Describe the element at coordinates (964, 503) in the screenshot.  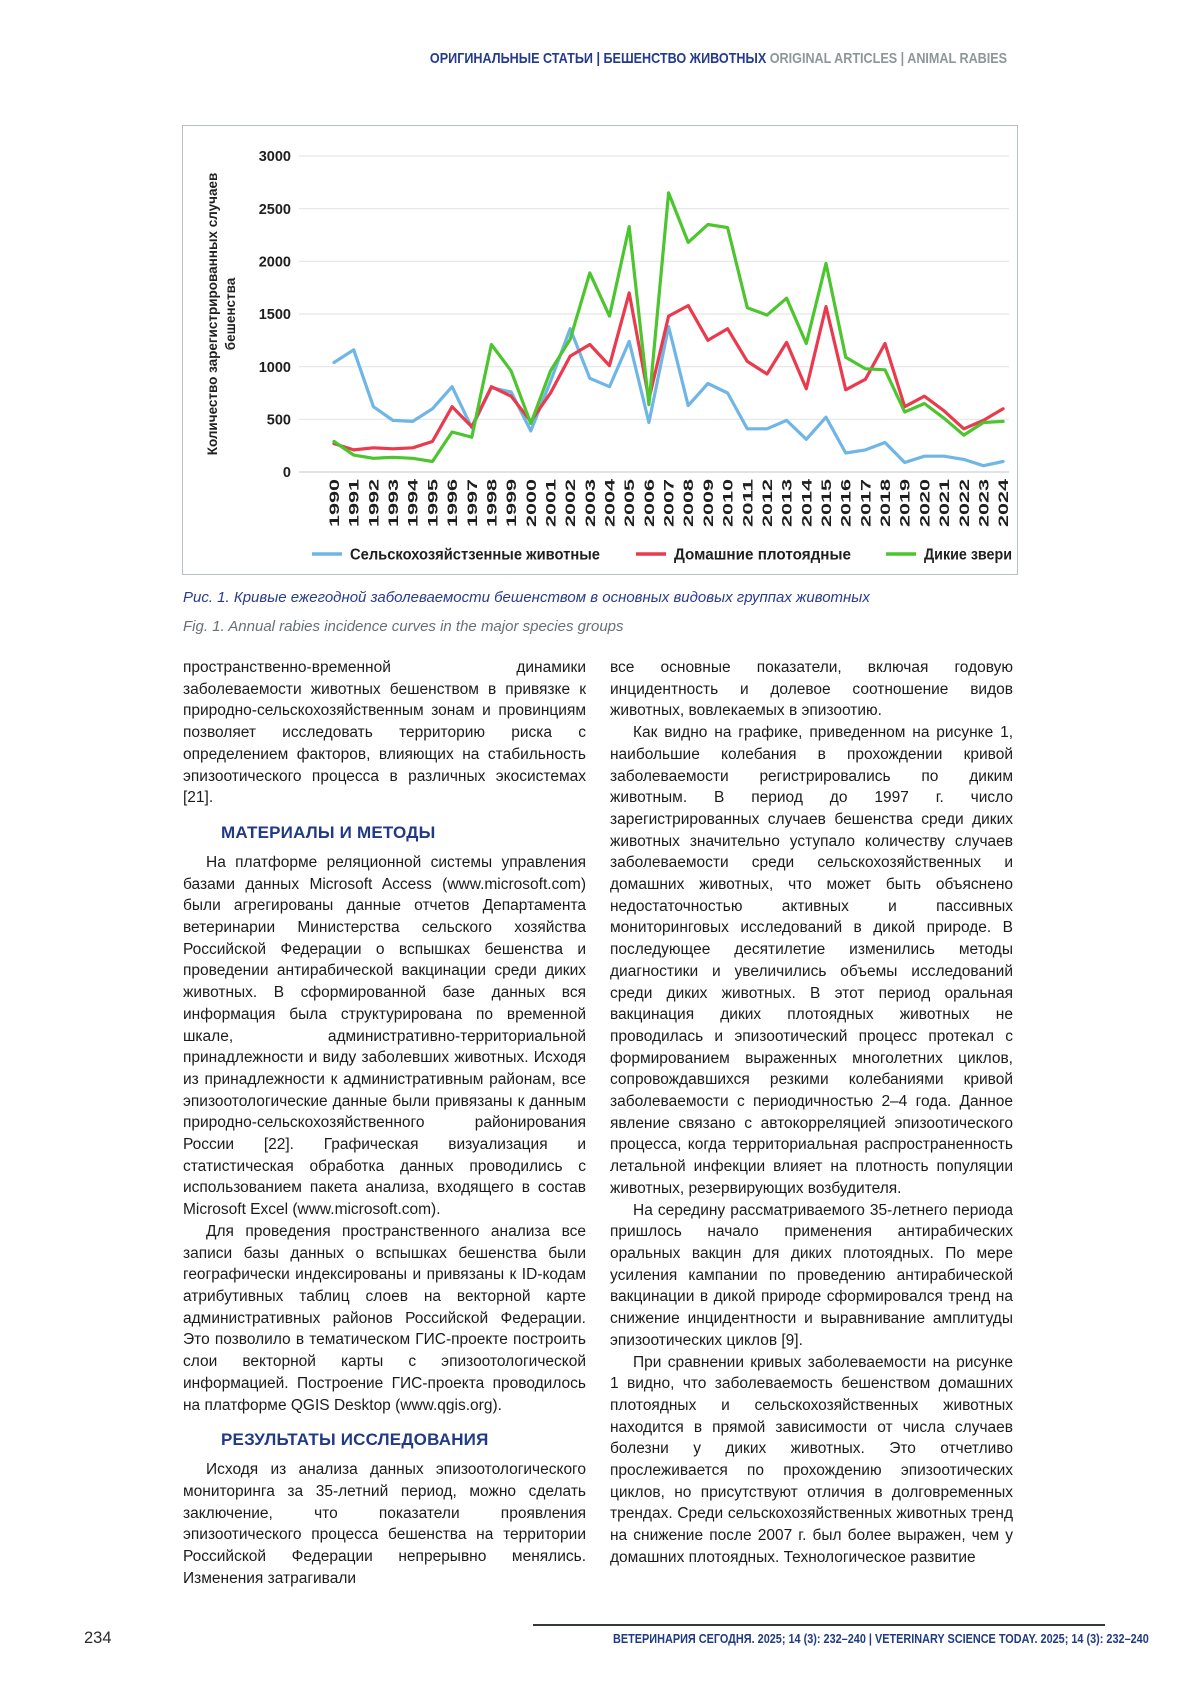
I see `x-tick-label: 2022` at that location.